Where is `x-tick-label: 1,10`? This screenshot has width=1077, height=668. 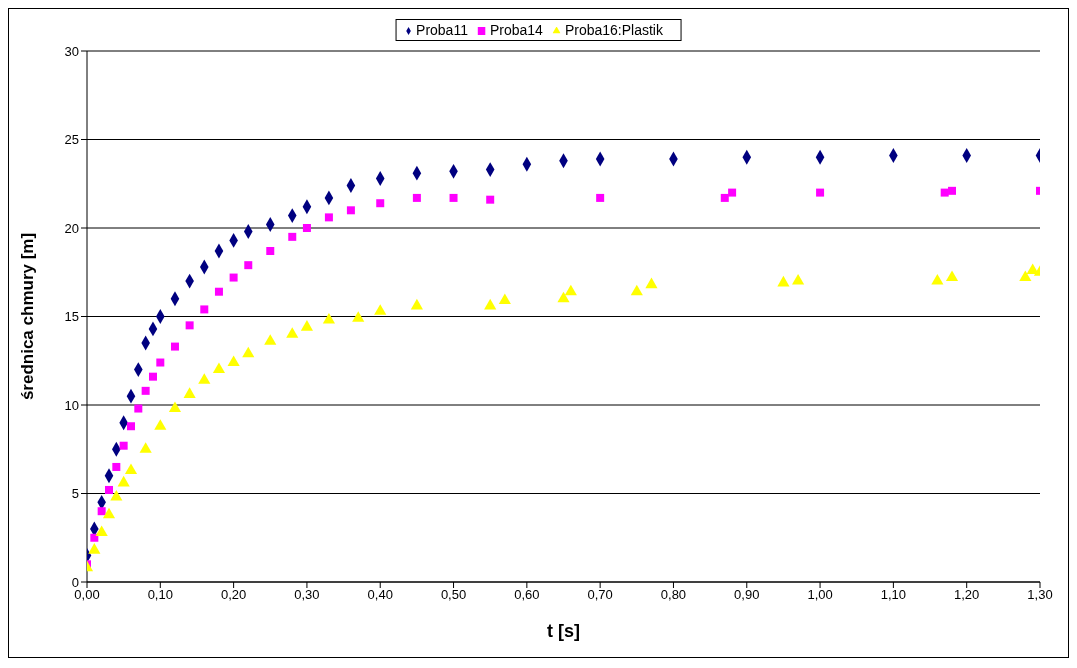 x-tick-label: 1,10 is located at coordinates (893, 595).